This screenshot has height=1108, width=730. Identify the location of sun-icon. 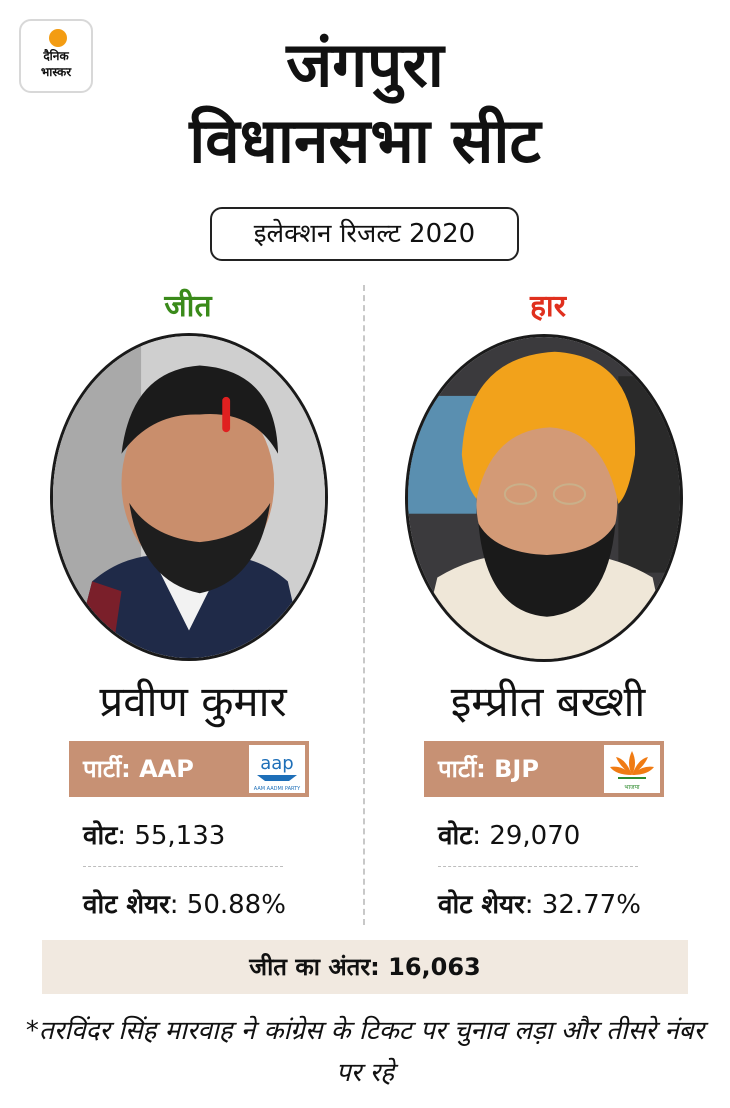
(58, 38).